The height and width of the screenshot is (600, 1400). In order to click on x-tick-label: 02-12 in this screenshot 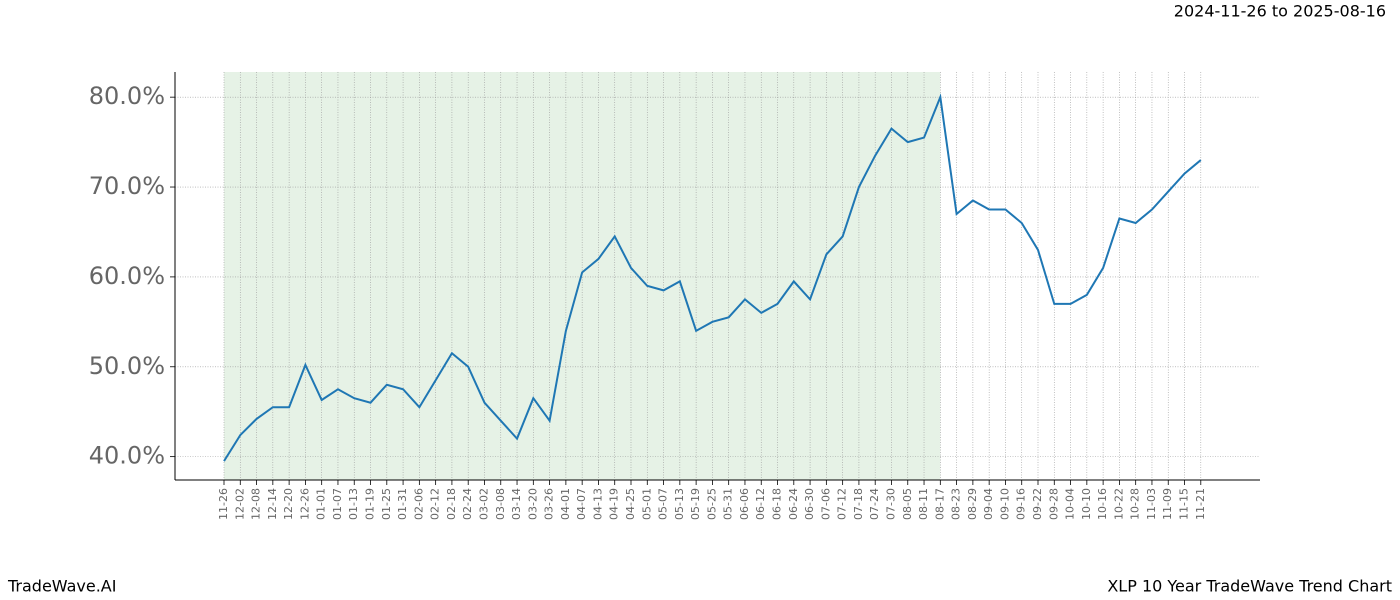, I will do `click(435, 504)`.